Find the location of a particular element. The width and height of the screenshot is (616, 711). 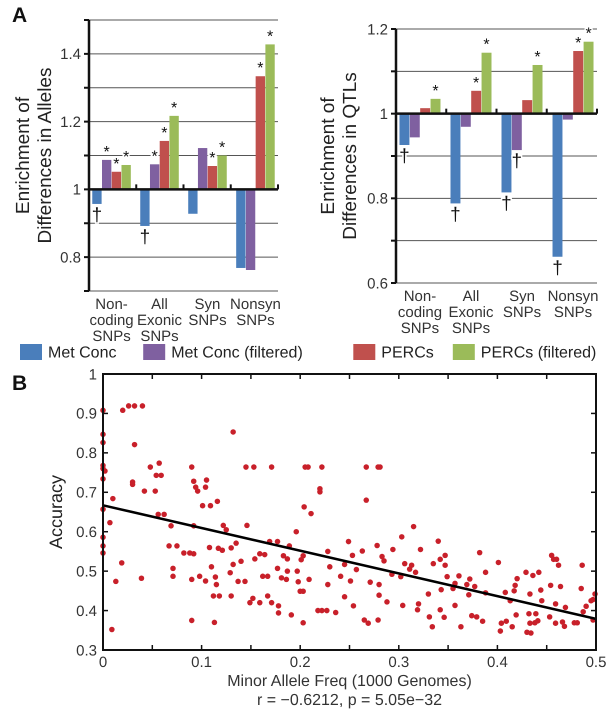

y-tick-label: 1.4 is located at coordinates (70, 55).